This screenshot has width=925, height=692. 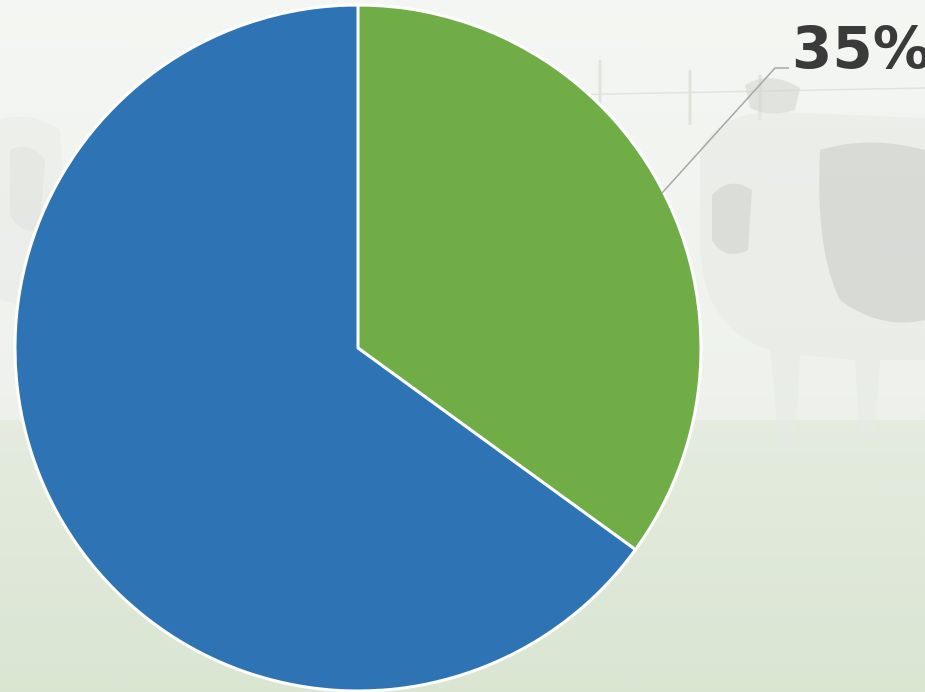 I want to click on pie-labels: 35%, so click(x=793, y=104).